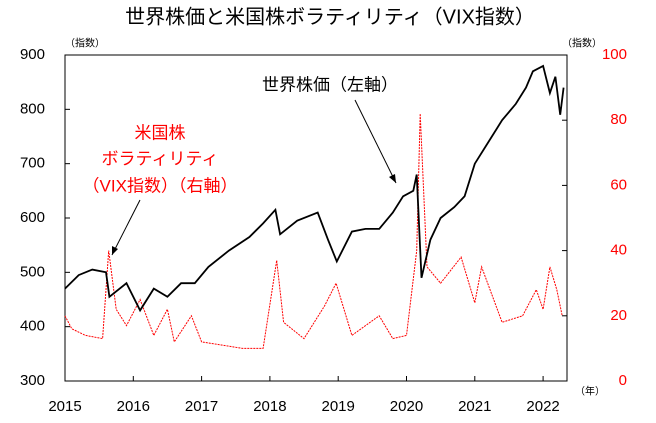  Describe the element at coordinates (330, 84) in the screenshot. I see `annotation: 世界株価（左軸）` at that location.